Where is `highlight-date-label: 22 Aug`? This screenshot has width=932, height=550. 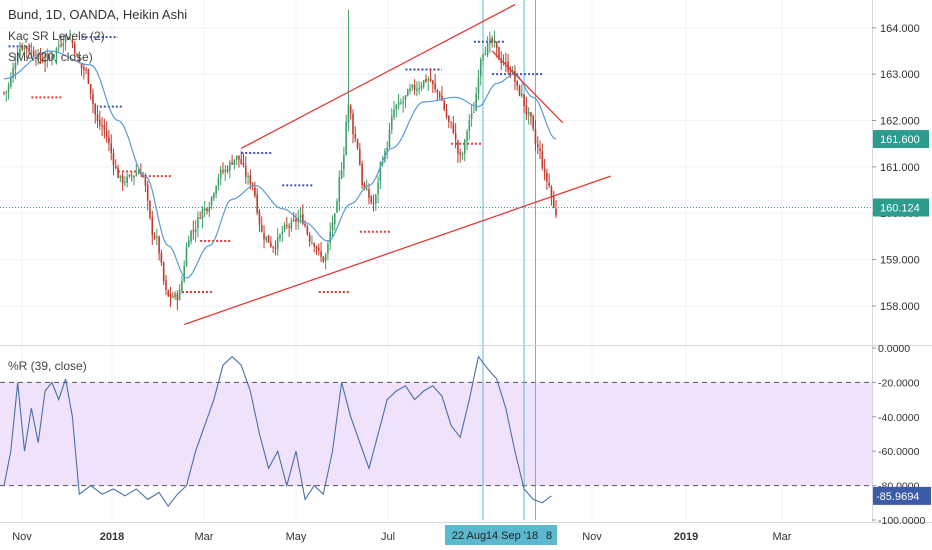 highlight-date-label: 22 Aug is located at coordinates (469, 536).